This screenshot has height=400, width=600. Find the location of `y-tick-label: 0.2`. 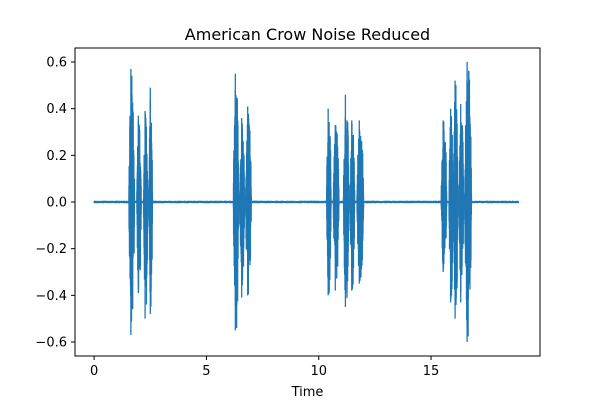

y-tick-label: 0.2 is located at coordinates (56, 156).